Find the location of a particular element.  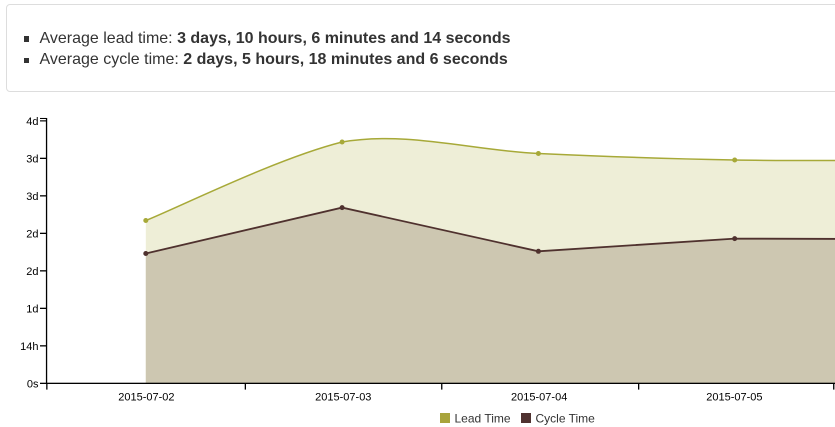

svg-text: 2015-07-03 is located at coordinates (343, 398).